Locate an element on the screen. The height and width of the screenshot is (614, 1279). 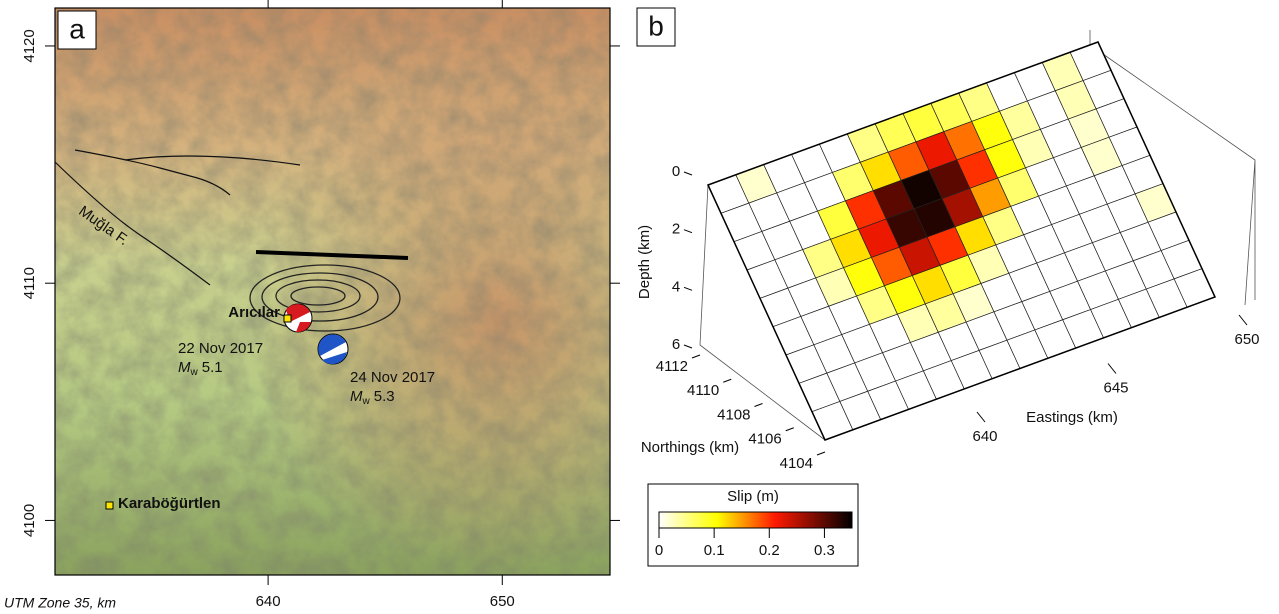
event-date: 24 Nov 2017 is located at coordinates (392, 377).